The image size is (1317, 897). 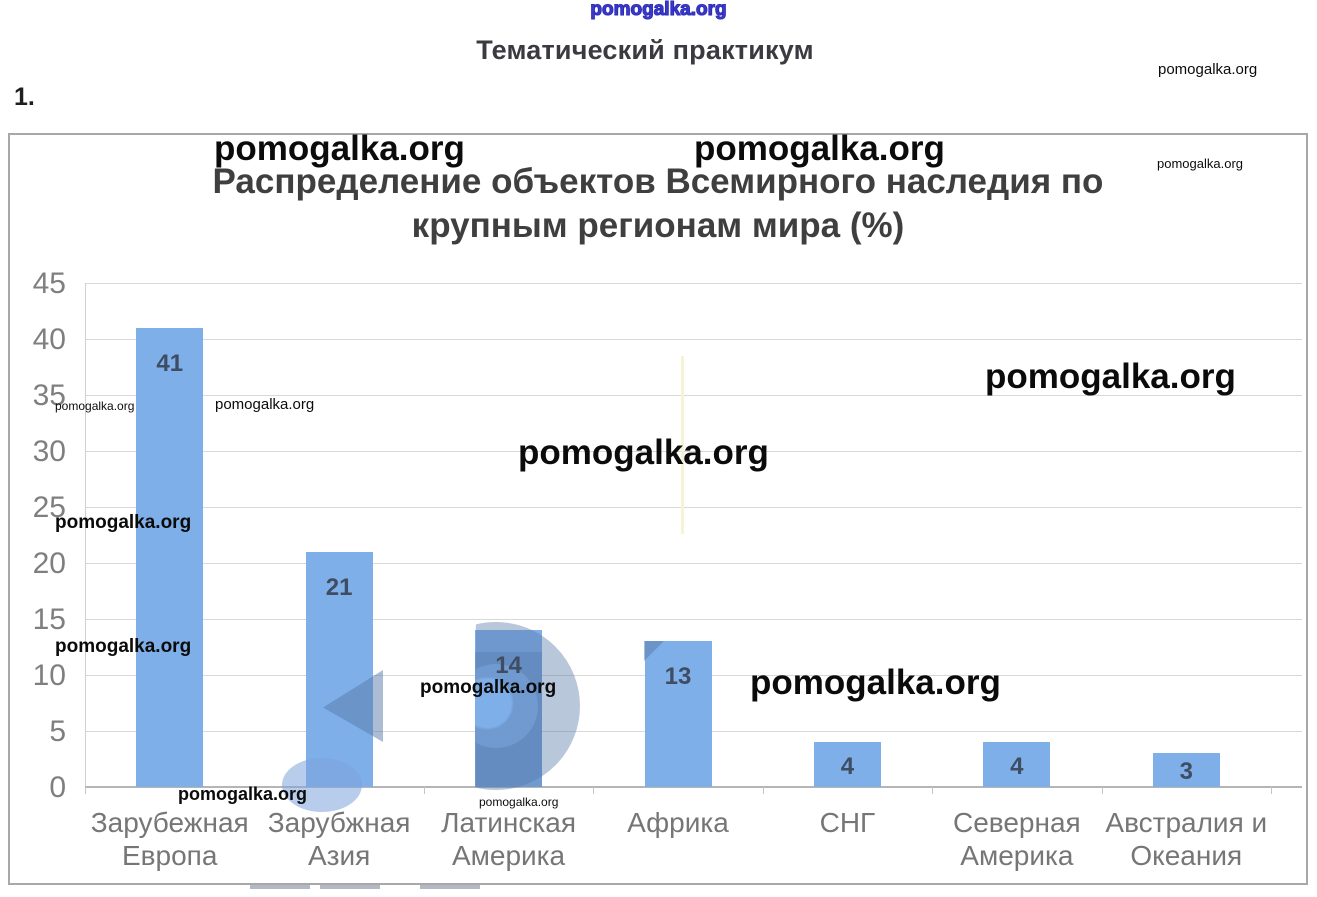 What do you see at coordinates (24, 97) in the screenshot?
I see `item-number: 1.` at bounding box center [24, 97].